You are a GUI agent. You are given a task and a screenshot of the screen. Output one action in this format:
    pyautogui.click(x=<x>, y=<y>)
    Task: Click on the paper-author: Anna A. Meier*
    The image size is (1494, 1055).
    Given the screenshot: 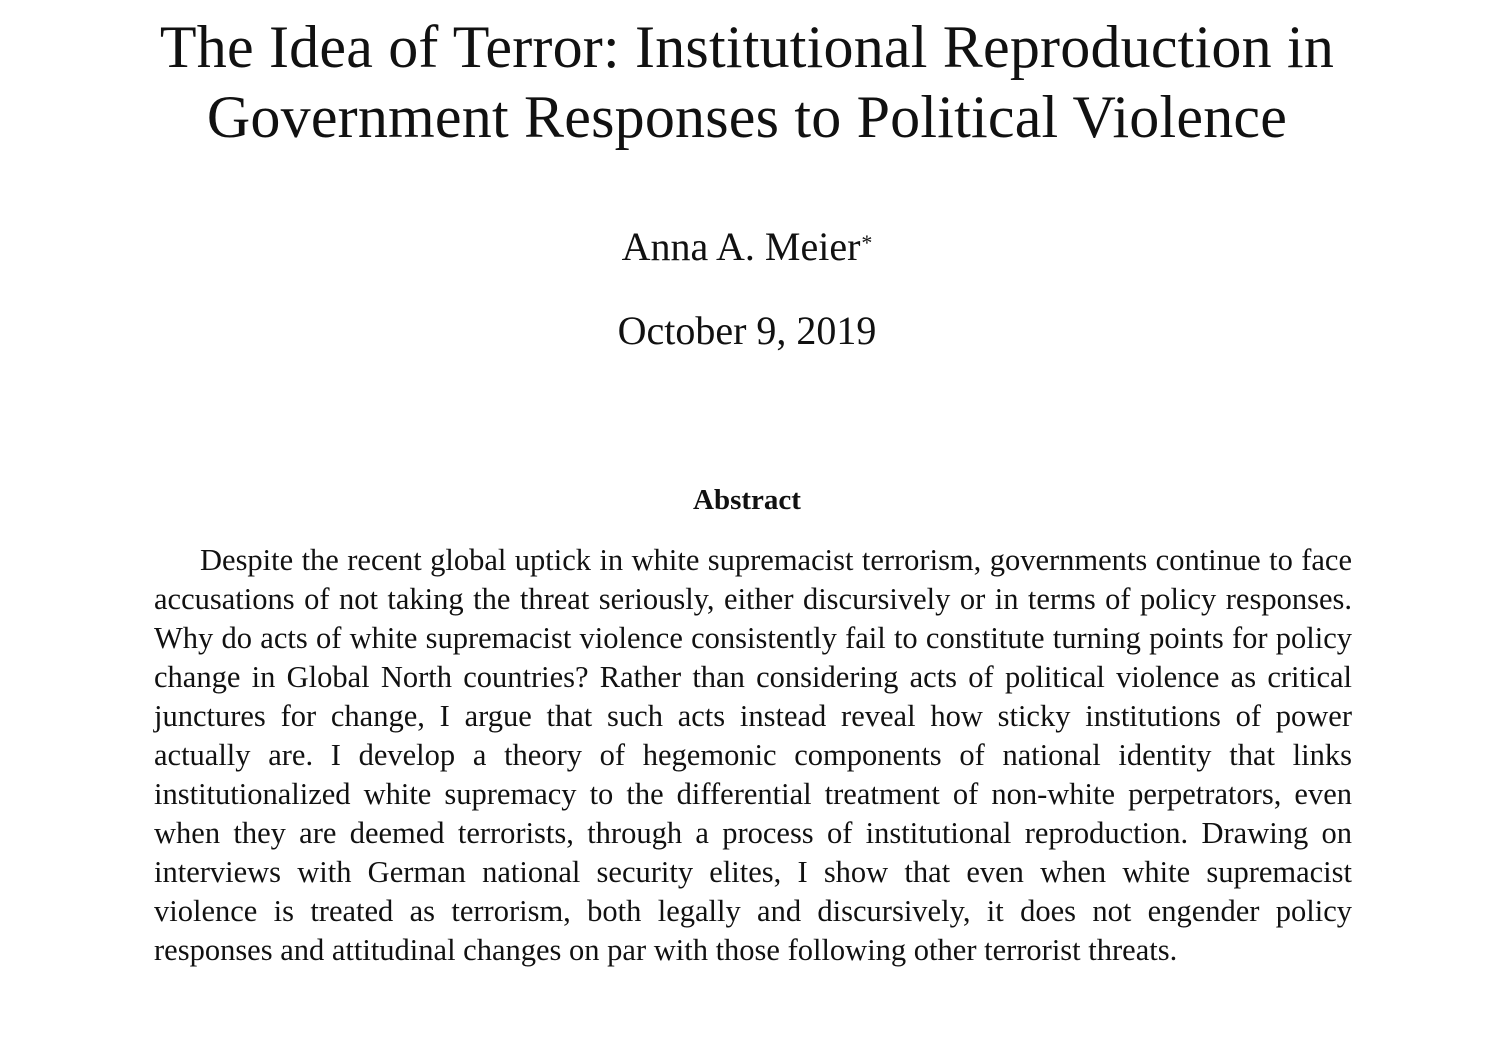 What is the action you would take?
    pyautogui.click(x=747, y=247)
    